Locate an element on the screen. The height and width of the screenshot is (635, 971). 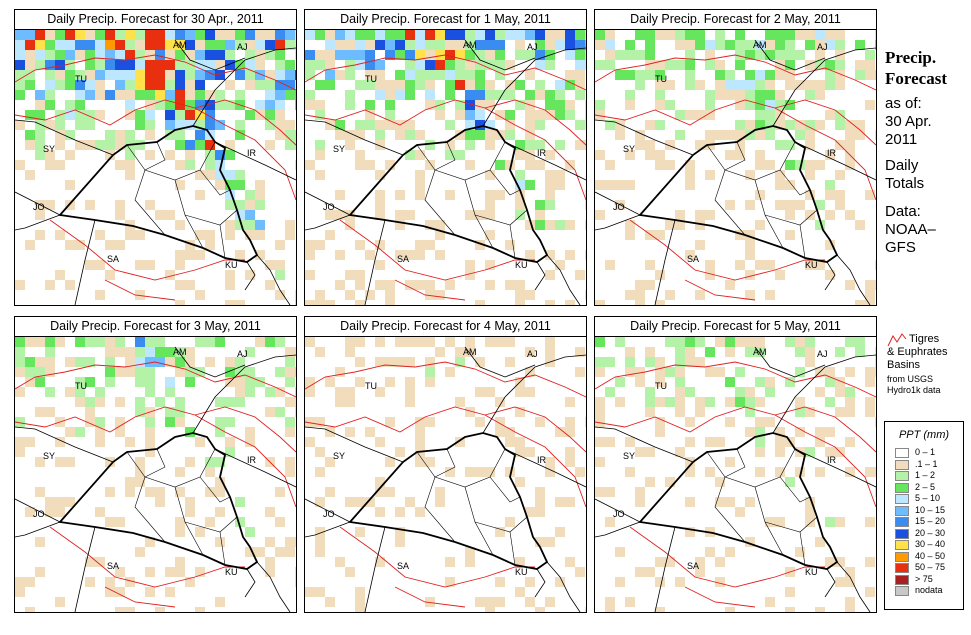
legend-swatch is located at coordinates (902, 522).